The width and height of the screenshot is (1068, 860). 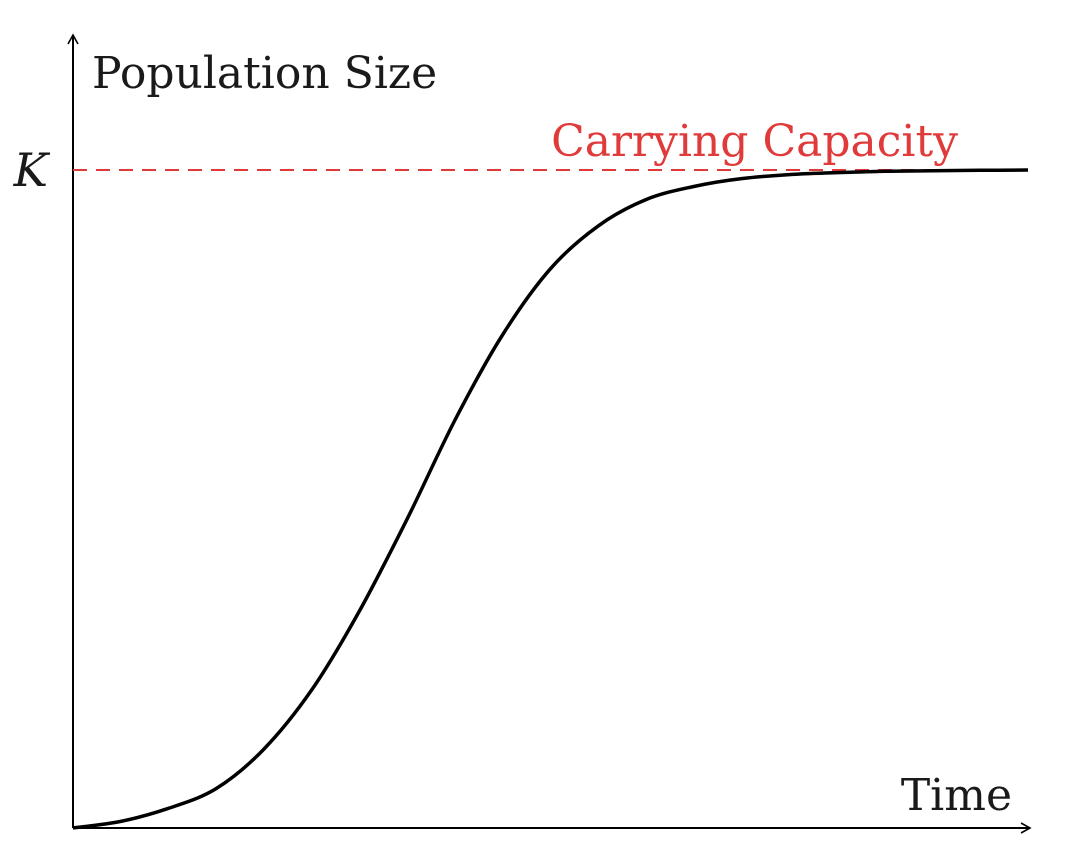 What do you see at coordinates (754, 141) in the screenshot?
I see `carrying-capacity-label: Carrying Capacity` at bounding box center [754, 141].